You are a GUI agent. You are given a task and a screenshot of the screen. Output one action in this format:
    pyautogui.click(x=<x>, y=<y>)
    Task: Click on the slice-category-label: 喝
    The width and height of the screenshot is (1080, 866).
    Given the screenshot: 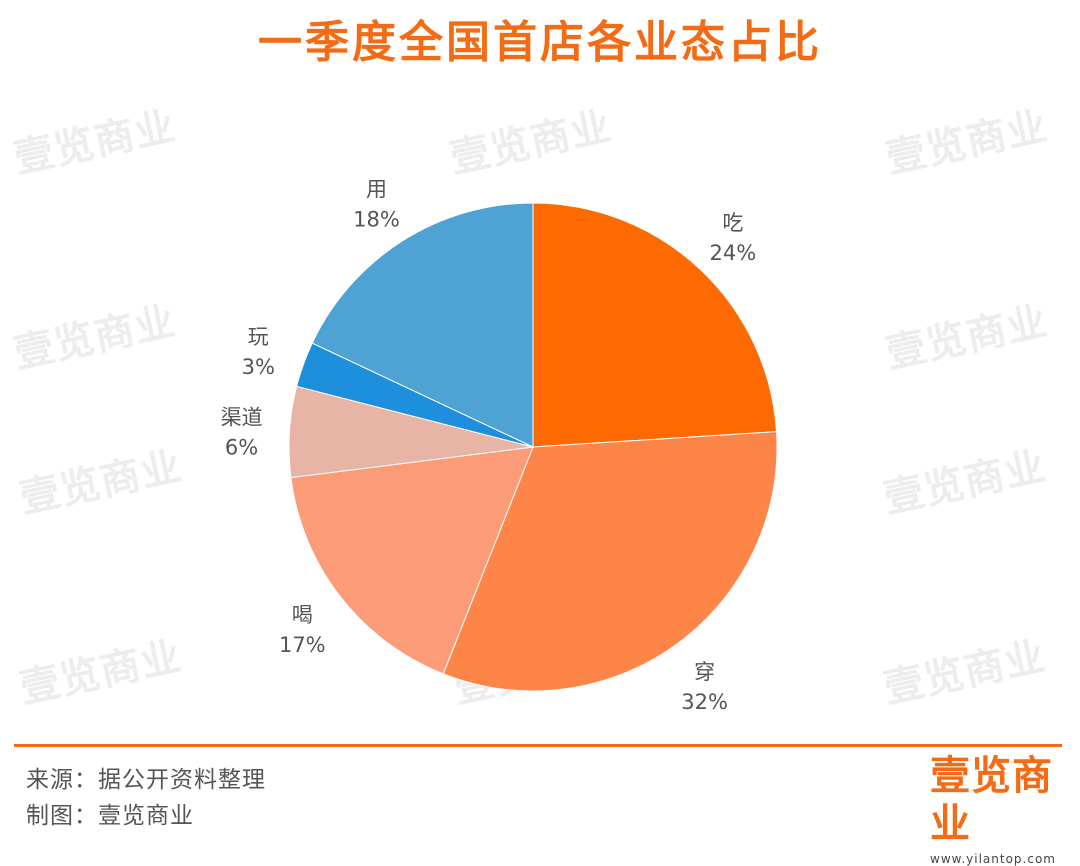 What is the action you would take?
    pyautogui.click(x=302, y=615)
    